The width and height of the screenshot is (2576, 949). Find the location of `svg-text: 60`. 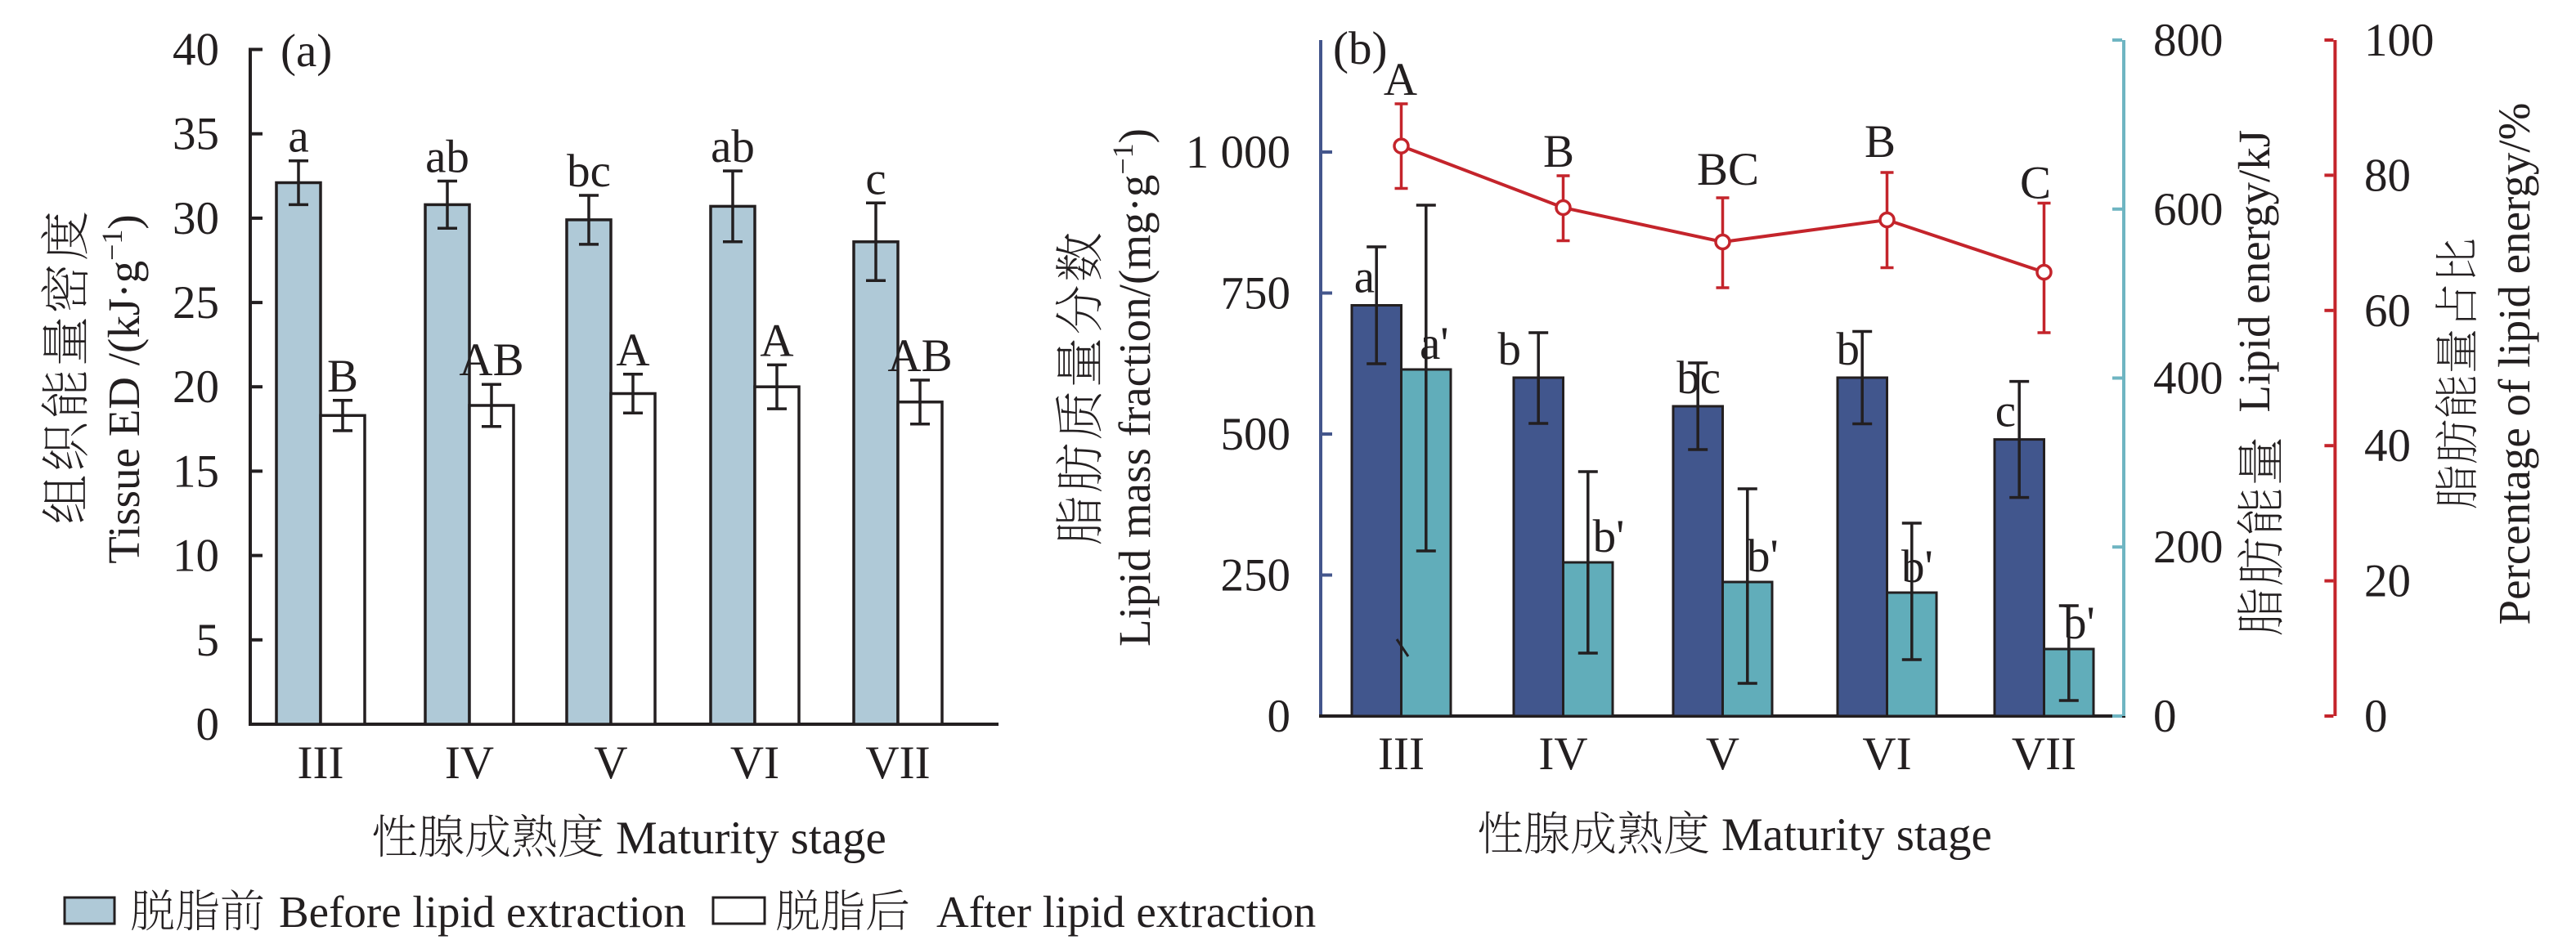

svg-text: 60 is located at coordinates (2387, 311).